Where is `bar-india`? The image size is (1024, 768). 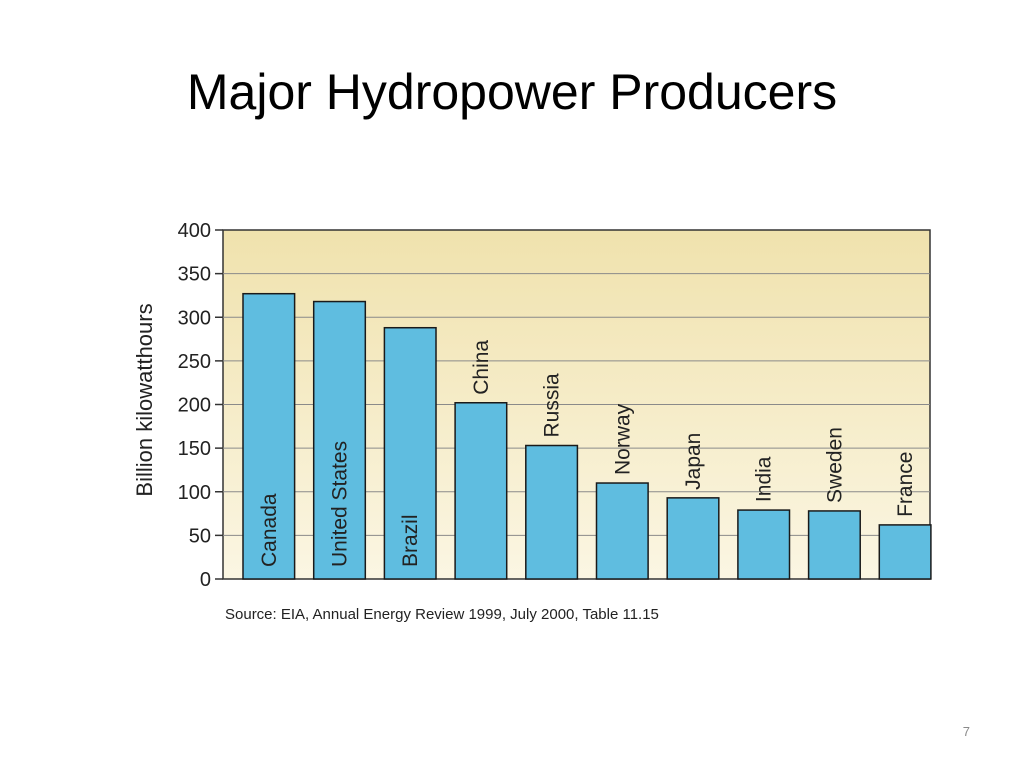 bar-india is located at coordinates (764, 544).